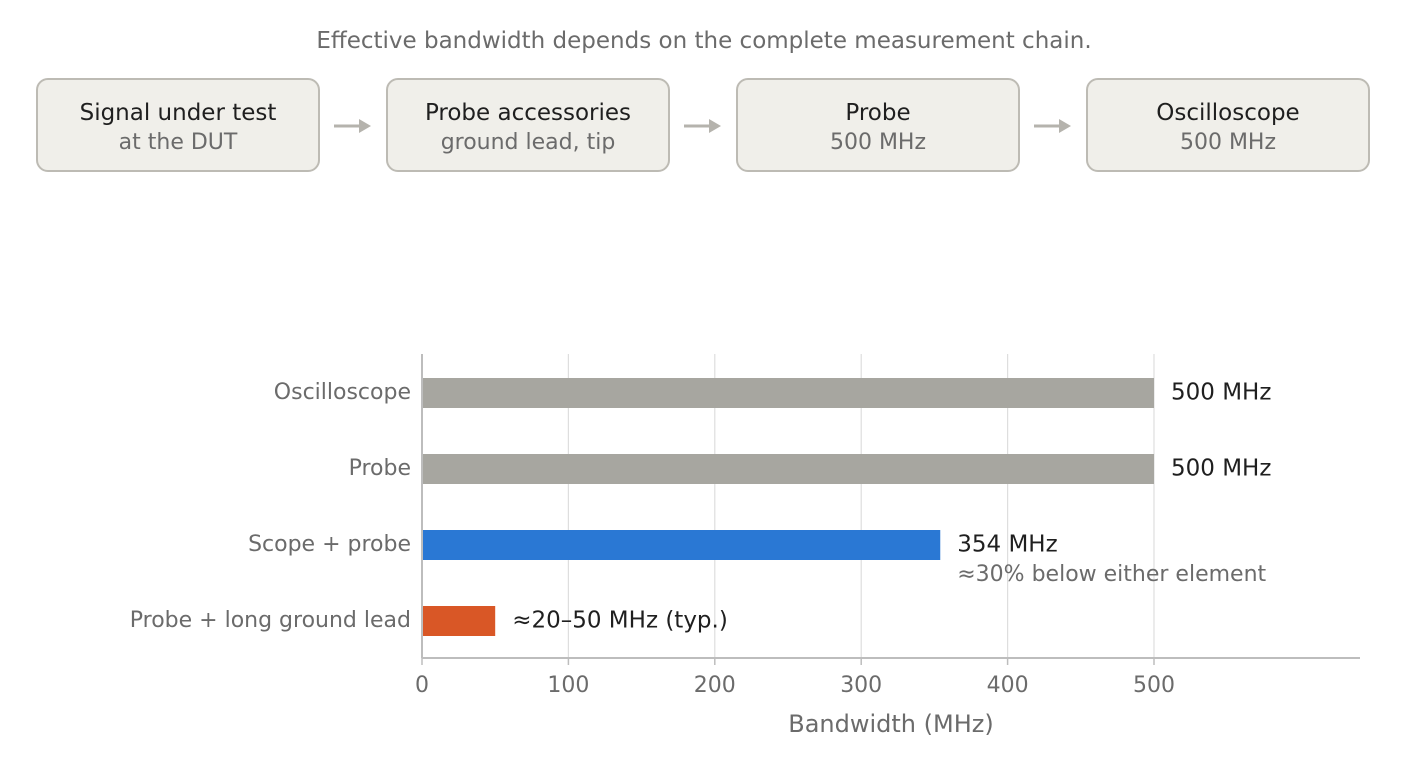 This screenshot has height=768, width=1408. I want to click on data-label: 354 MHz, so click(1007, 545).